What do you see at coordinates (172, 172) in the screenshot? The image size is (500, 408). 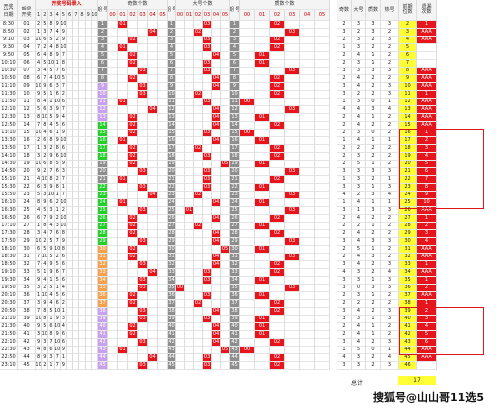 I see `period-index-2: 20` at bounding box center [172, 172].